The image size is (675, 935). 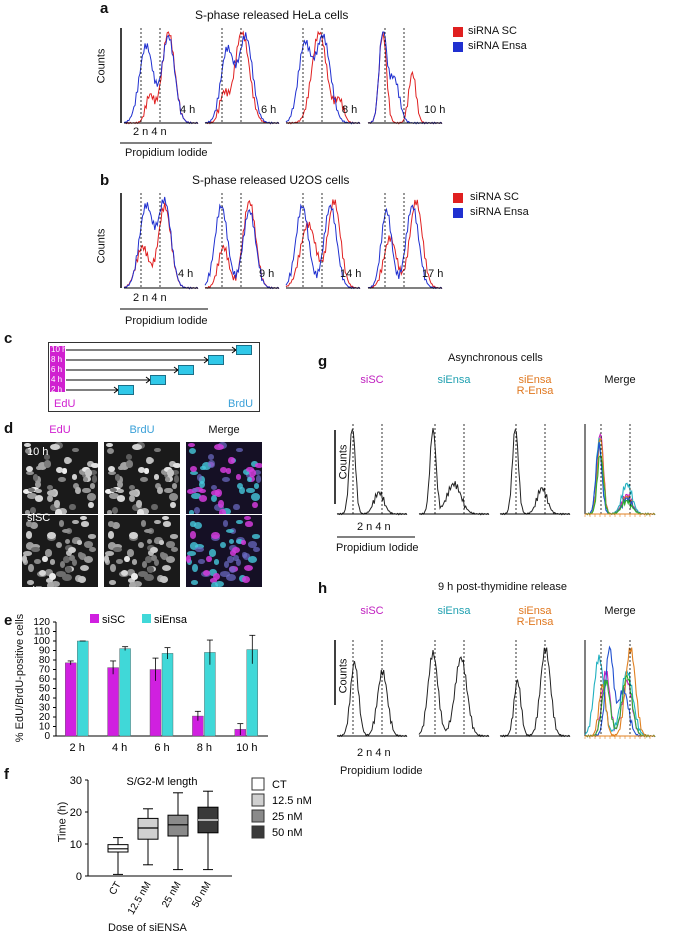 I want to click on time-label-b-3: 17 h, so click(x=433, y=274).